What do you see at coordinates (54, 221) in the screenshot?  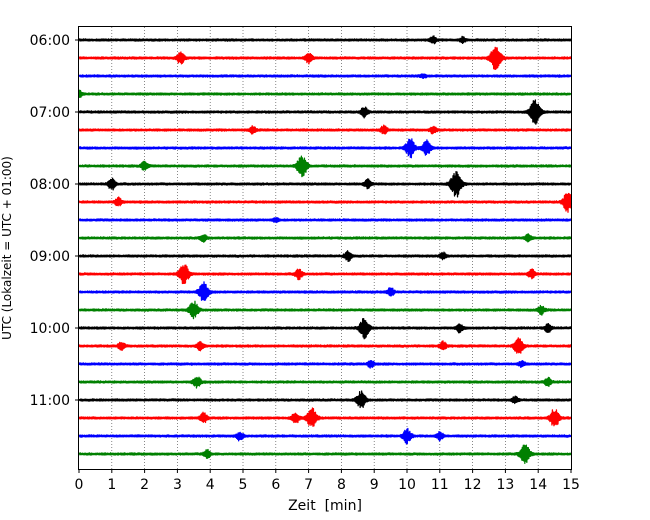 I see `y-axis-ticks: 06:00 07:00 08:00 09:00 10:00 11:00` at bounding box center [54, 221].